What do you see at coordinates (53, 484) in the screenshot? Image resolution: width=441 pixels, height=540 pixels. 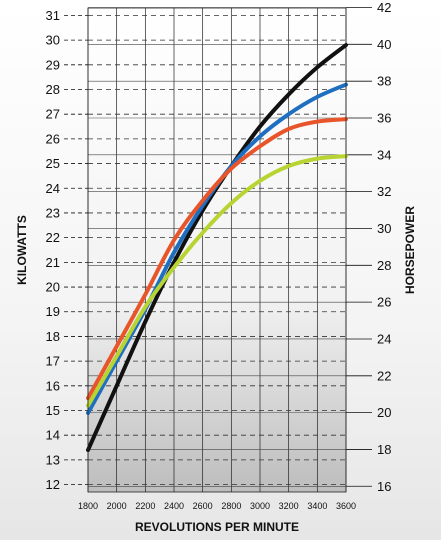 I see `kw-tick-label: 12` at bounding box center [53, 484].